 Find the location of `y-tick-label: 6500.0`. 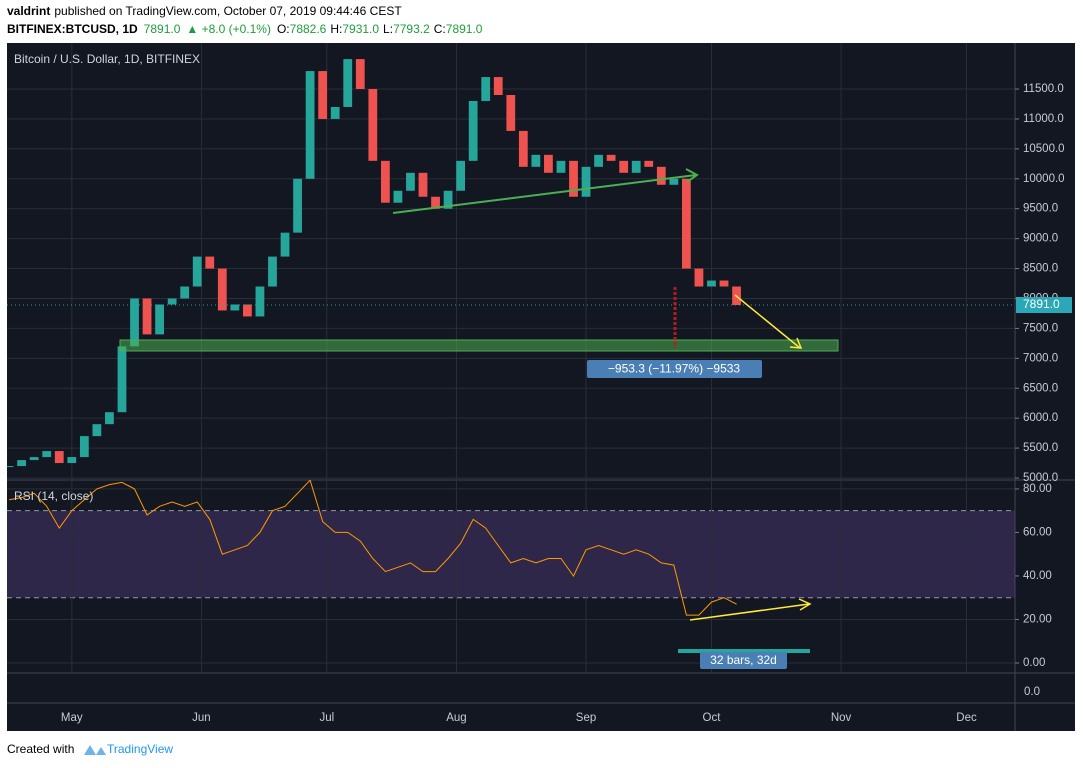

y-tick-label: 6500.0 is located at coordinates (1040, 388).